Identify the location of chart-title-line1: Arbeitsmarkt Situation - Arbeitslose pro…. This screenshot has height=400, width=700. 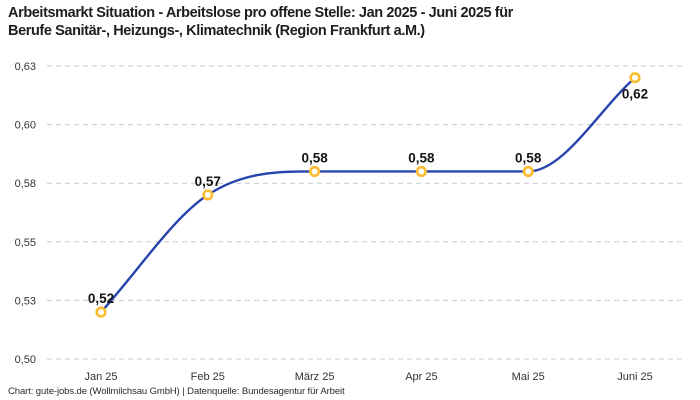
(260, 13).